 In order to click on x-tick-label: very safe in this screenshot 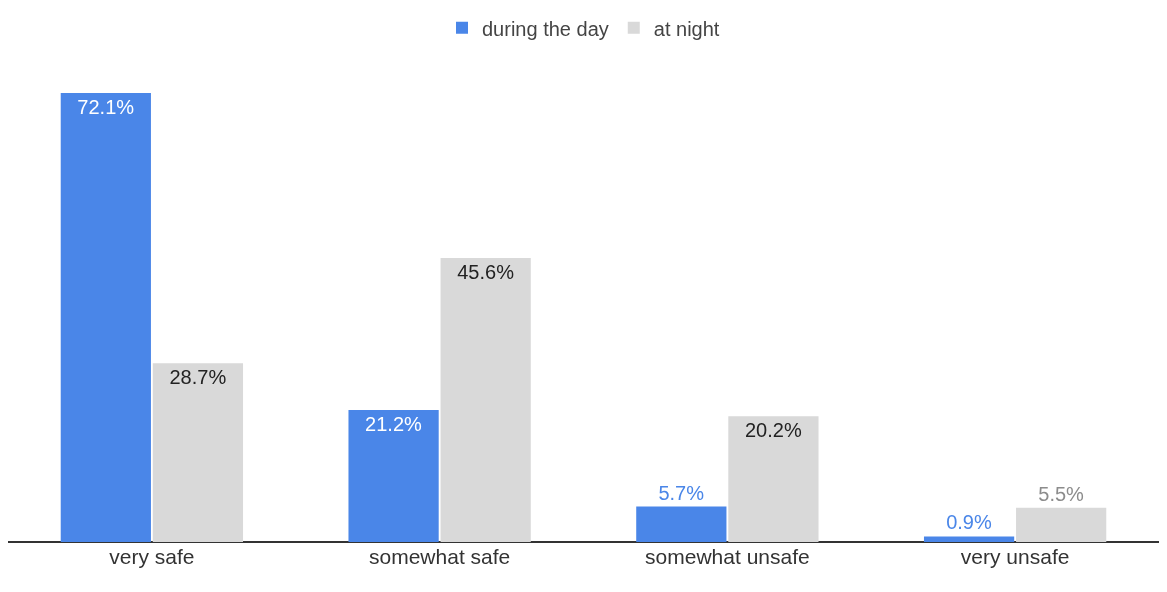, I will do `click(152, 556)`.